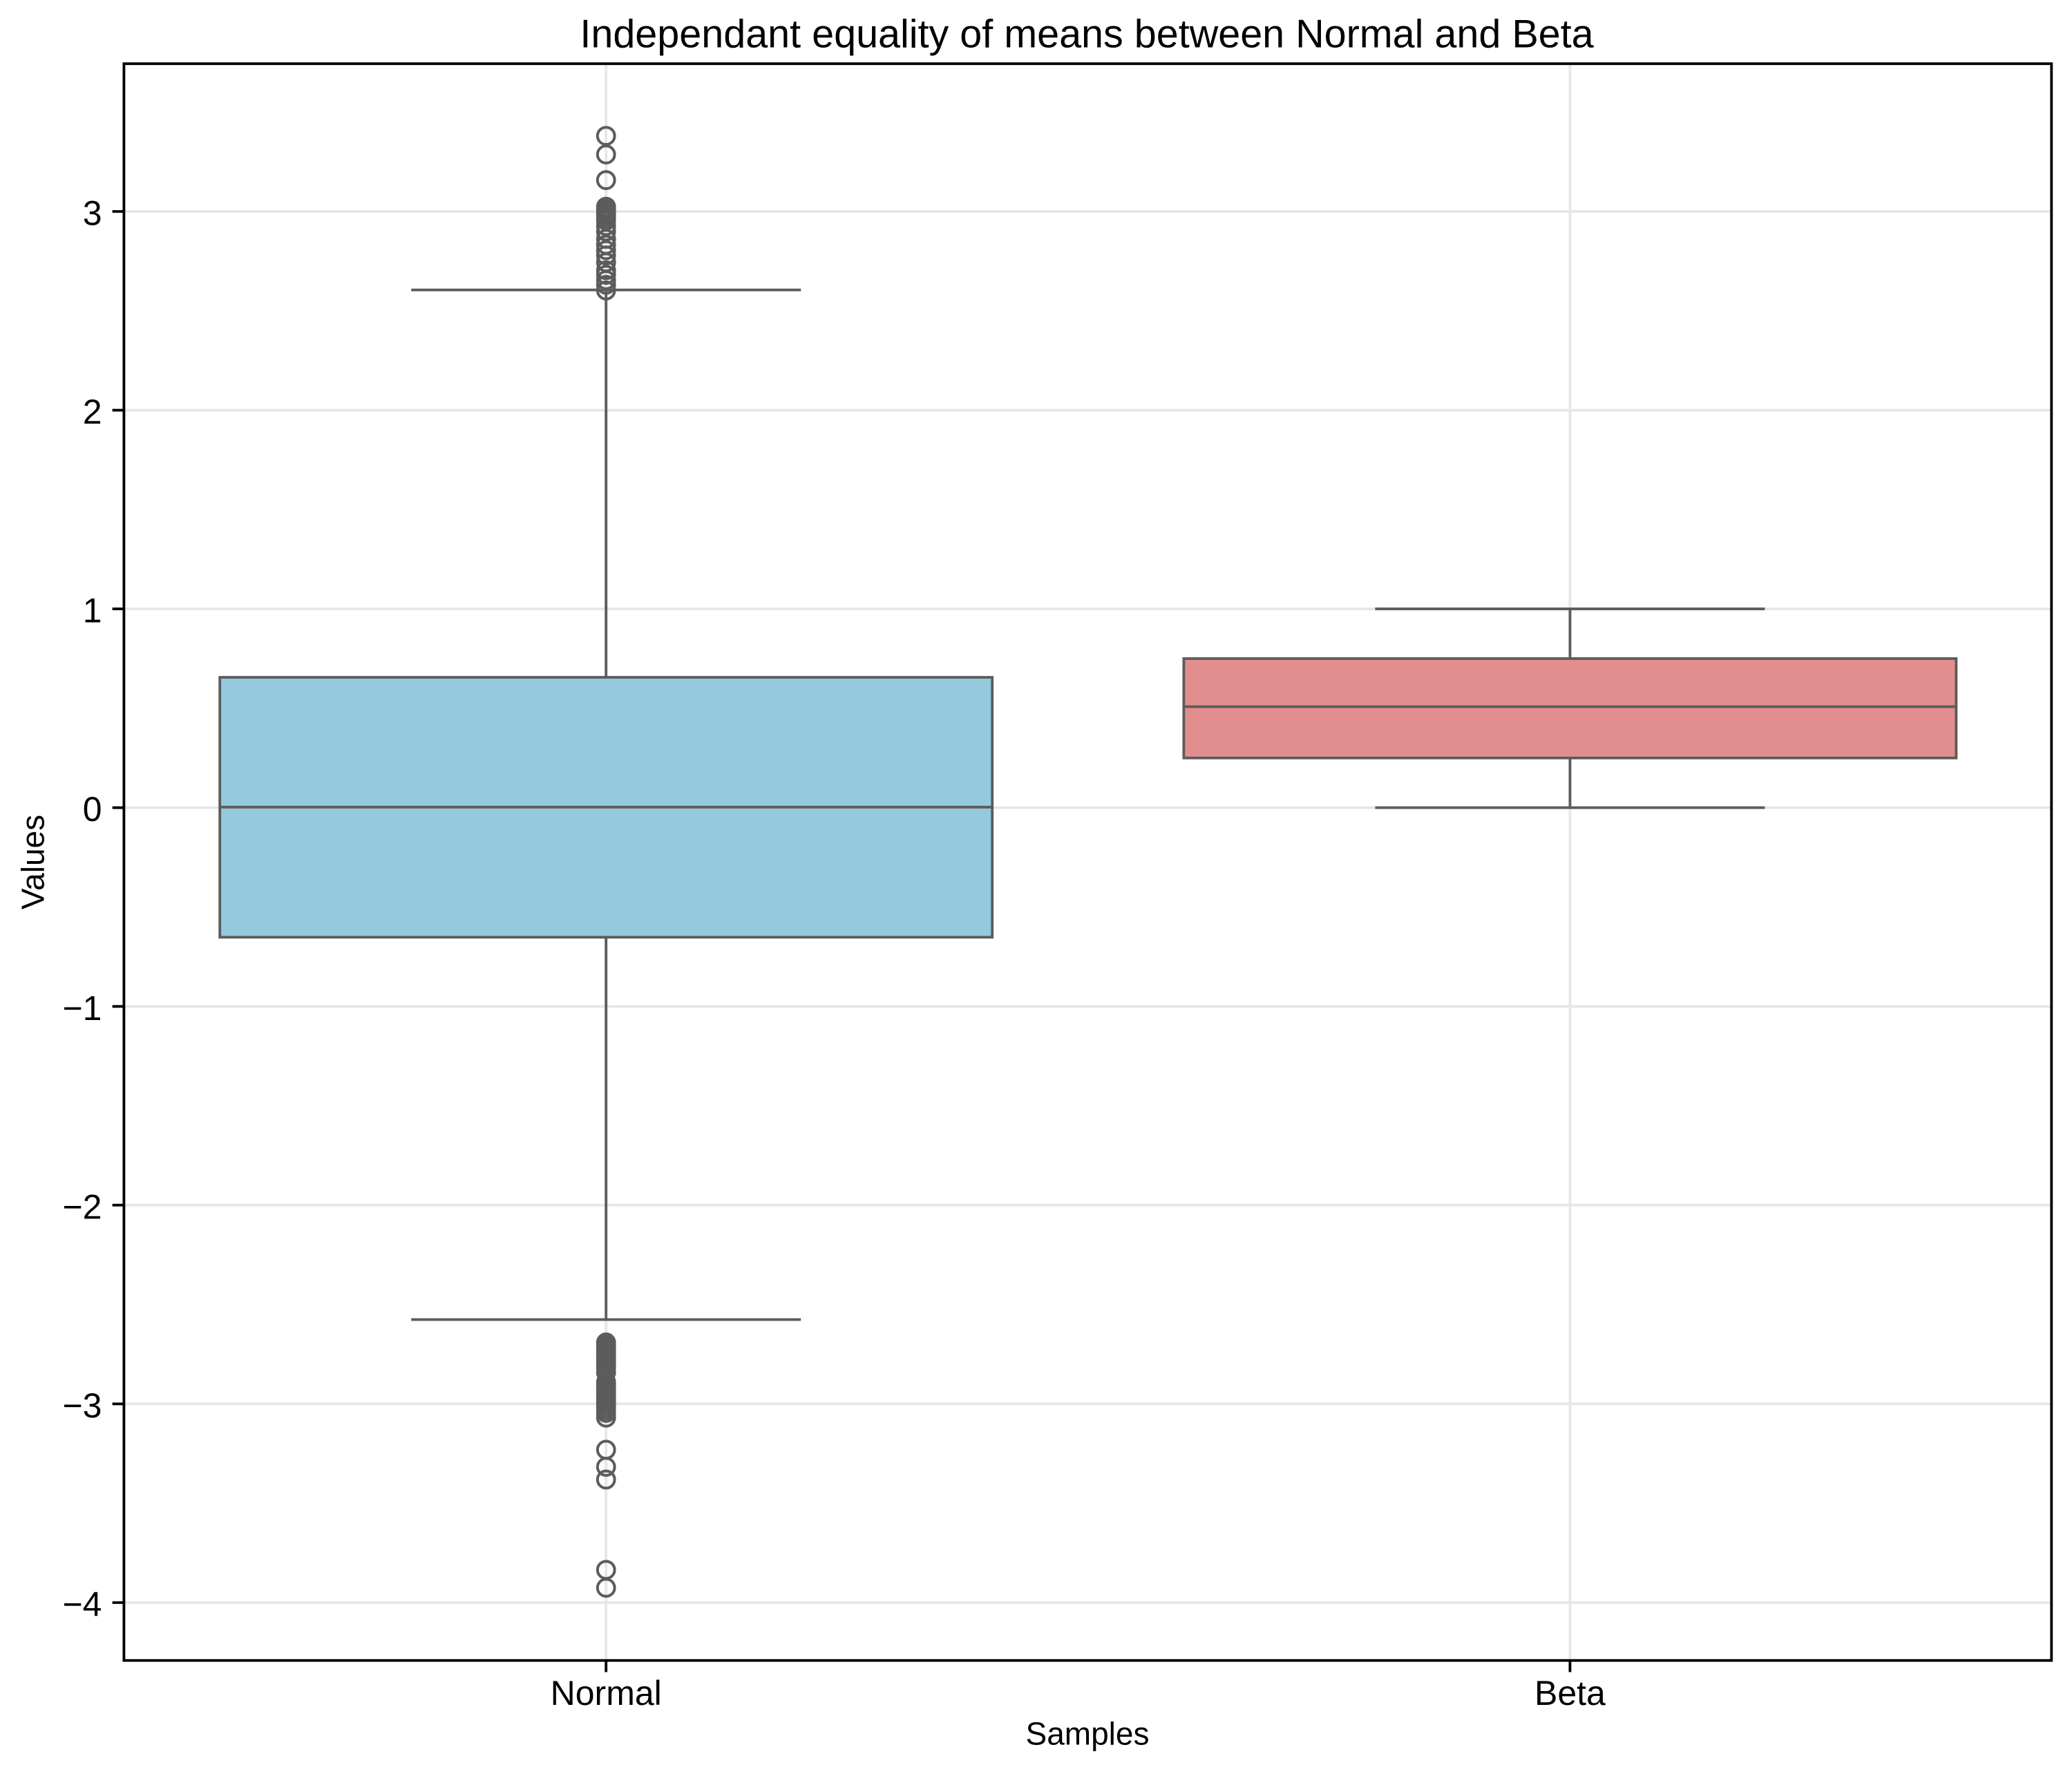 The image size is (2072, 1774). I want to click on svg-text: −3, so click(82, 1405).